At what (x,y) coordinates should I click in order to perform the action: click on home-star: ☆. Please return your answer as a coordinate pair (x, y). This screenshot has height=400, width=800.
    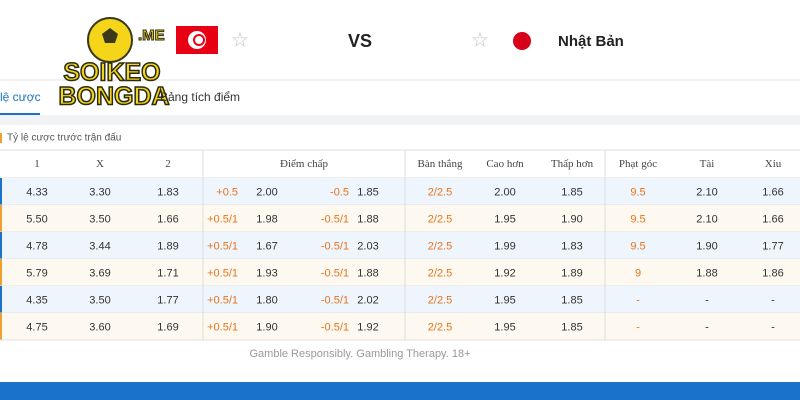
    Looking at the image, I should click on (240, 40).